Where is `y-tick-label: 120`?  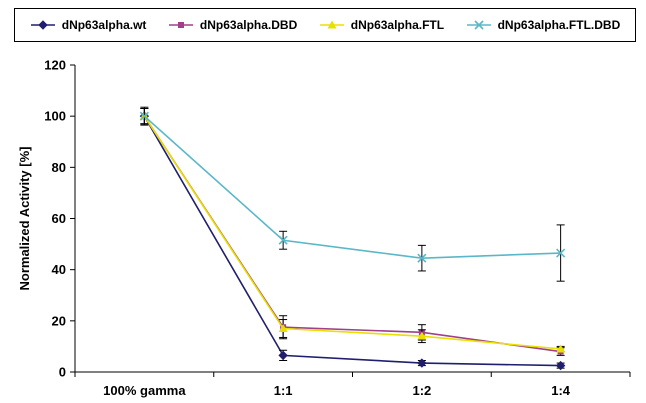 y-tick-label: 120 is located at coordinates (55, 65).